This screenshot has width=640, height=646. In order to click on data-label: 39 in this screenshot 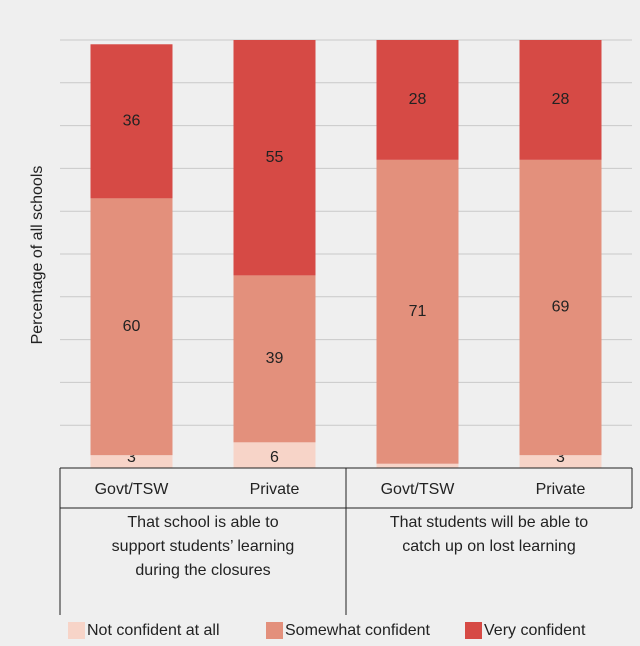, I will do `click(275, 358)`.